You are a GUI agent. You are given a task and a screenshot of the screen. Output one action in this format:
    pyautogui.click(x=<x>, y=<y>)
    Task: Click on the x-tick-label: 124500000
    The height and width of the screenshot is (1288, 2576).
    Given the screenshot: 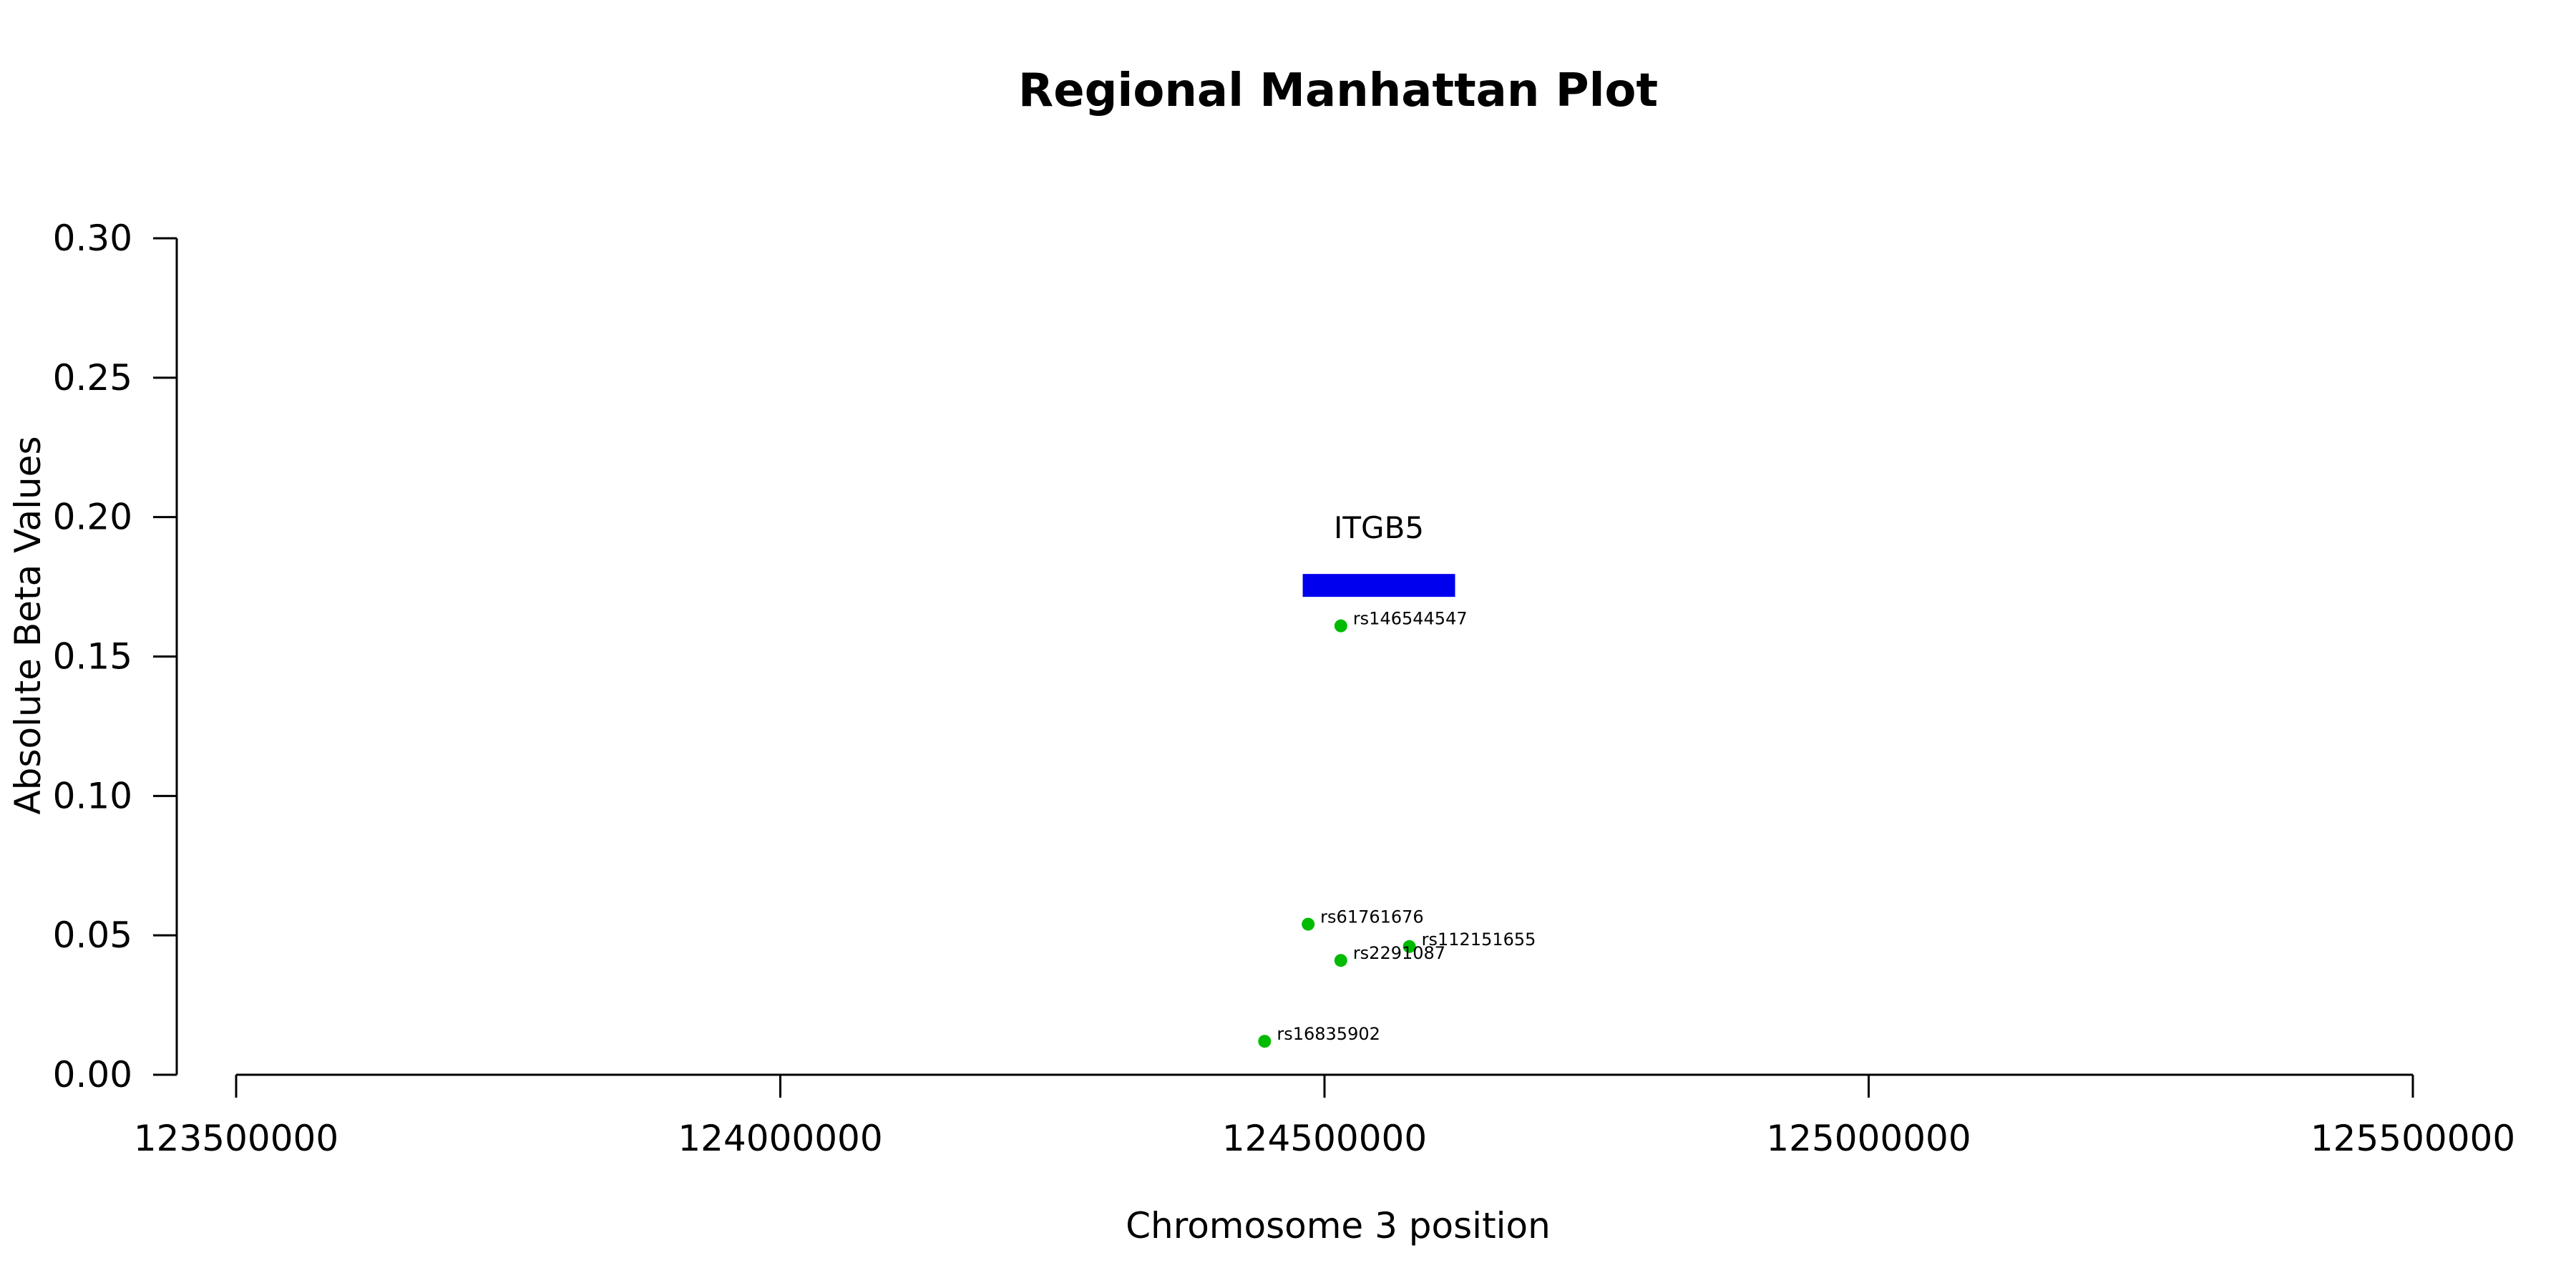 What is the action you would take?
    pyautogui.click(x=1324, y=1138)
    